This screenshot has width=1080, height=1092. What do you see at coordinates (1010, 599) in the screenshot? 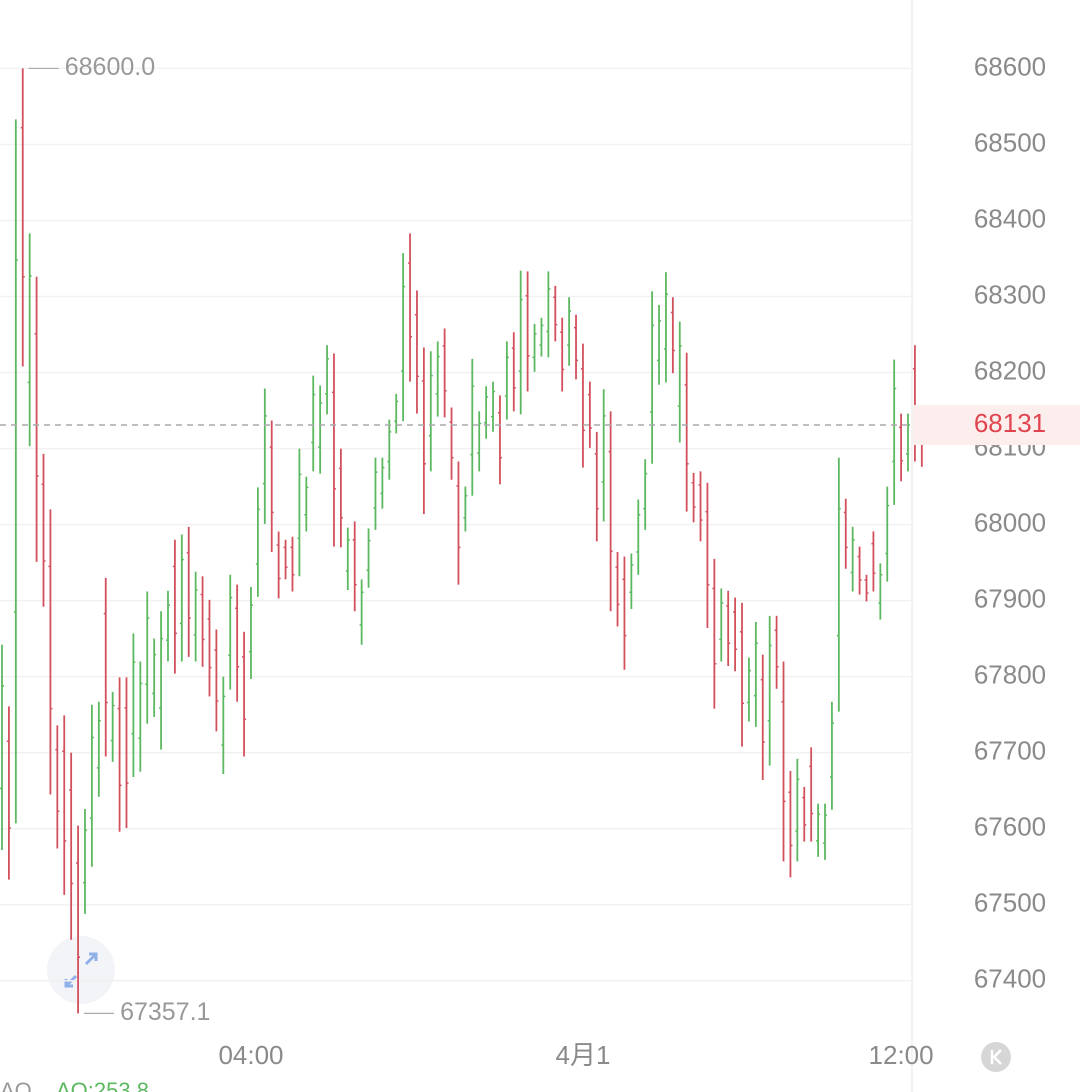
I see `y-tick-label: 67900` at bounding box center [1010, 599].